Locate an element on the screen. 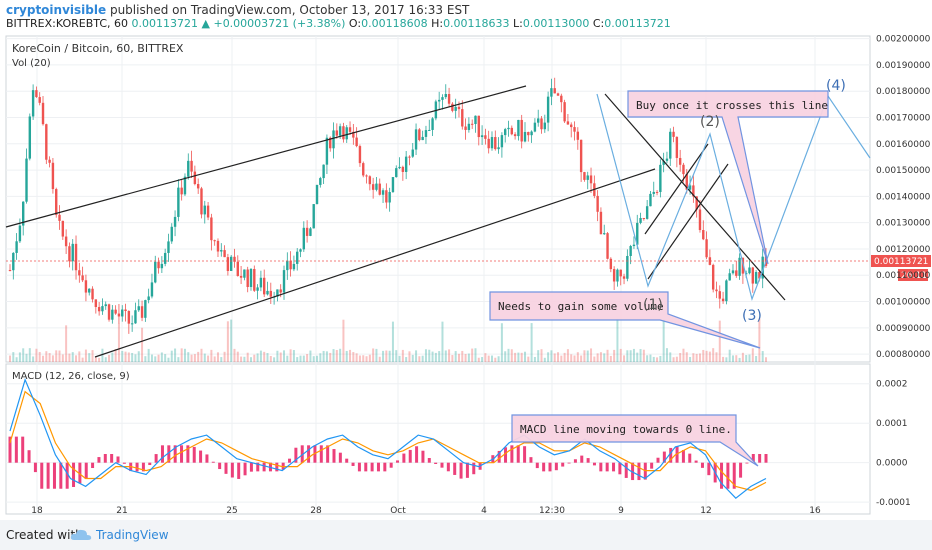  downtrend-line is located at coordinates (695, 197).